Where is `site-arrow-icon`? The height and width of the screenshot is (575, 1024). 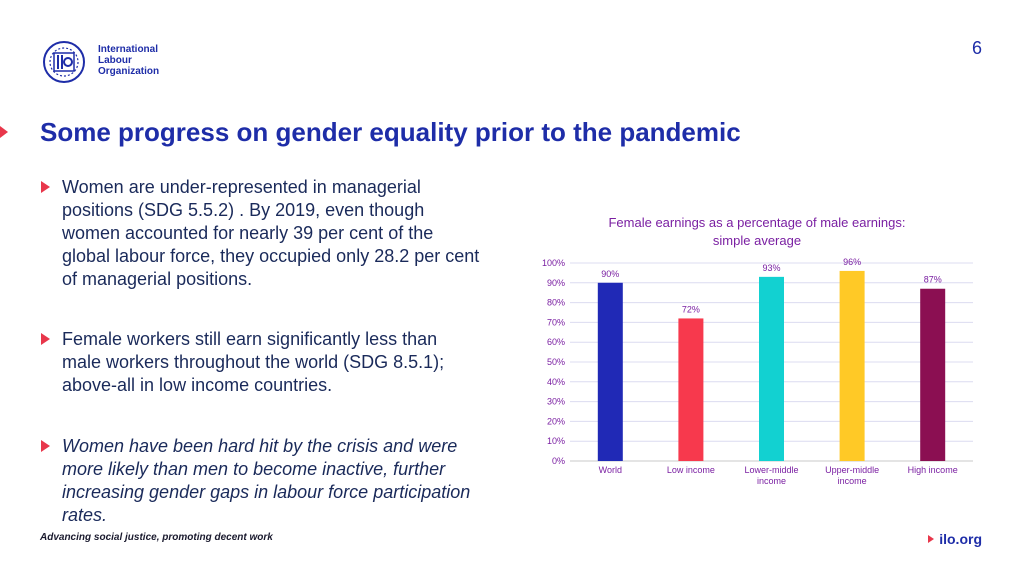
site-arrow-icon is located at coordinates (931, 539).